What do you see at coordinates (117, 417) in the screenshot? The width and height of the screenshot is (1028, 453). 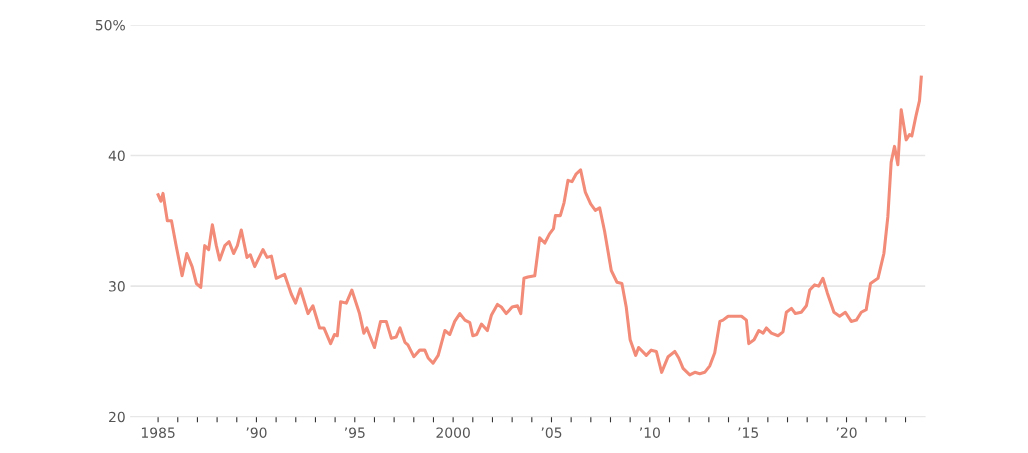 I see `y-tick-label: 20` at bounding box center [117, 417].